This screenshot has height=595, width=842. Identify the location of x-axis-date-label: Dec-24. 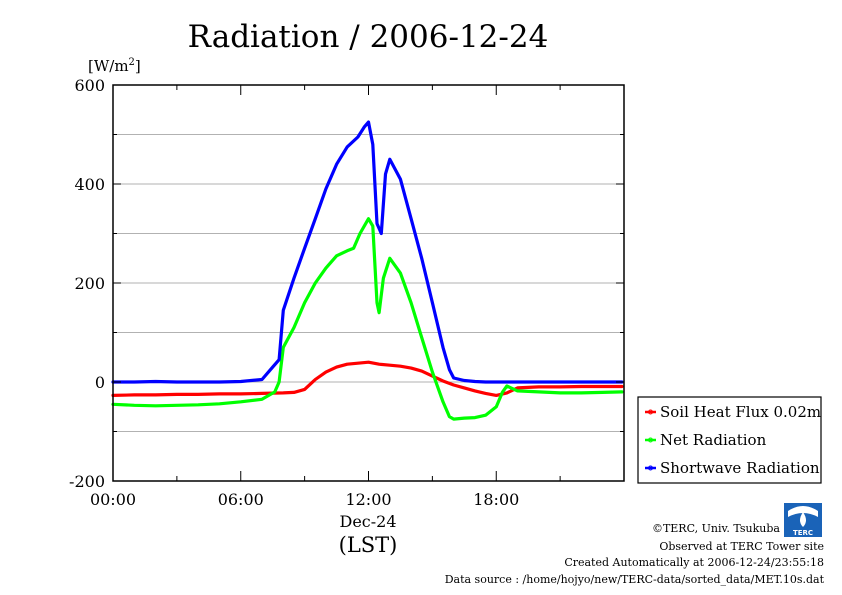
(367, 521).